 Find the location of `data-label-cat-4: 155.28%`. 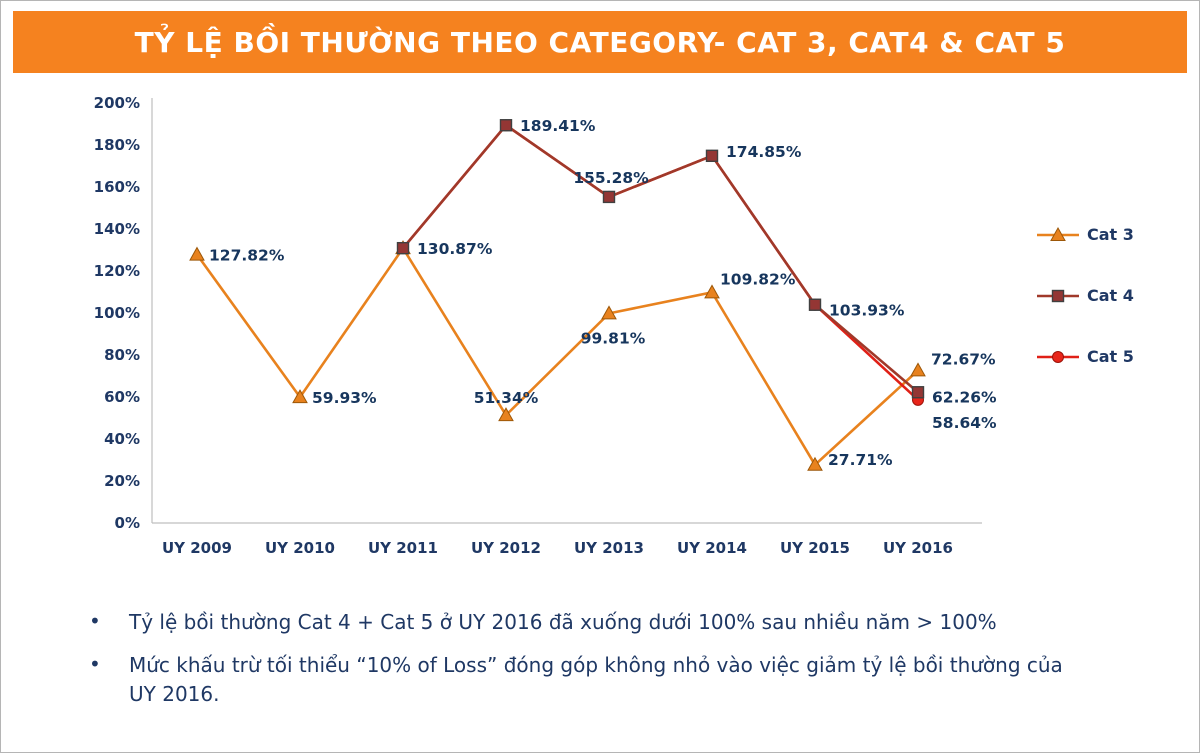

data-label-cat-4: 155.28% is located at coordinates (611, 178).